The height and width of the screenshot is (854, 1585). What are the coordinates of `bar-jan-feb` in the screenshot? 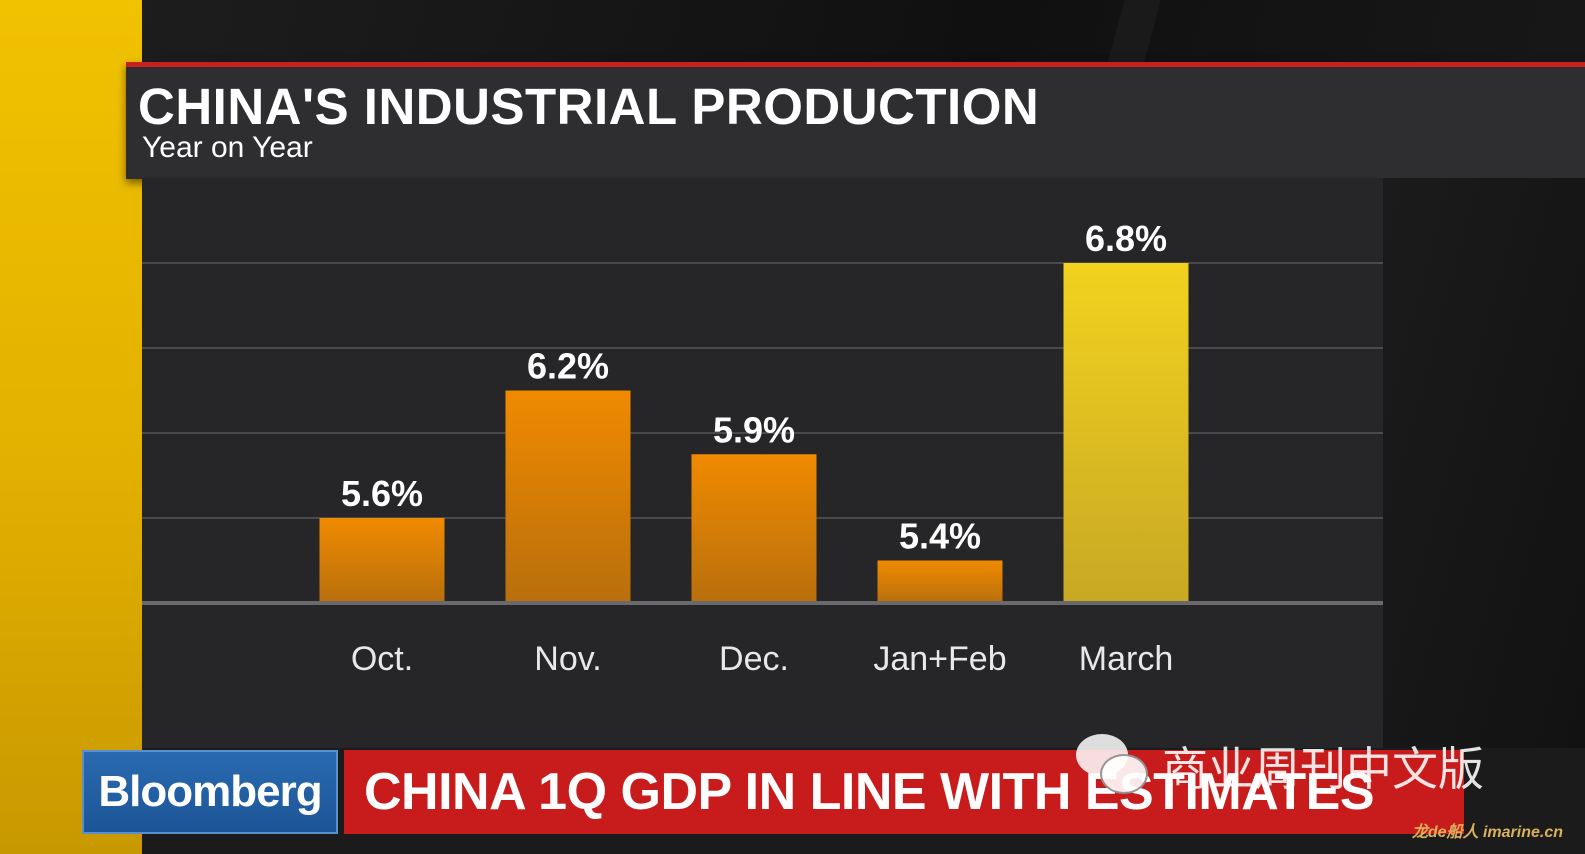 It's located at (940, 581).